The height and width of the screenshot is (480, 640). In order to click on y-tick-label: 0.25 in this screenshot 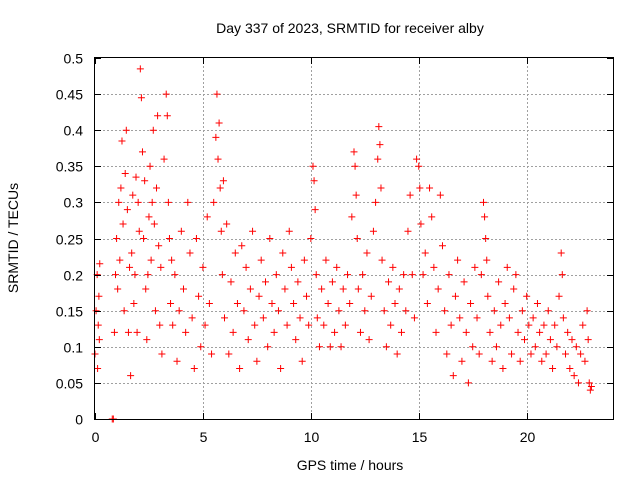, I will do `click(69, 240)`.